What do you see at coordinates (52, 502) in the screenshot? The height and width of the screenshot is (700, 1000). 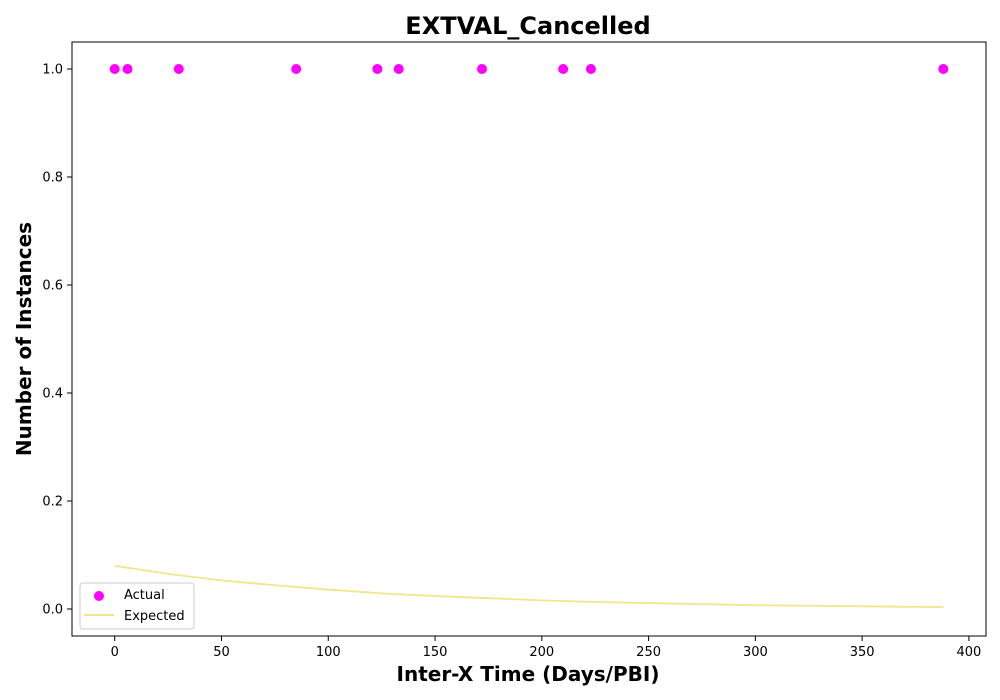 I see `y-tick-label: 0.2` at bounding box center [52, 502].